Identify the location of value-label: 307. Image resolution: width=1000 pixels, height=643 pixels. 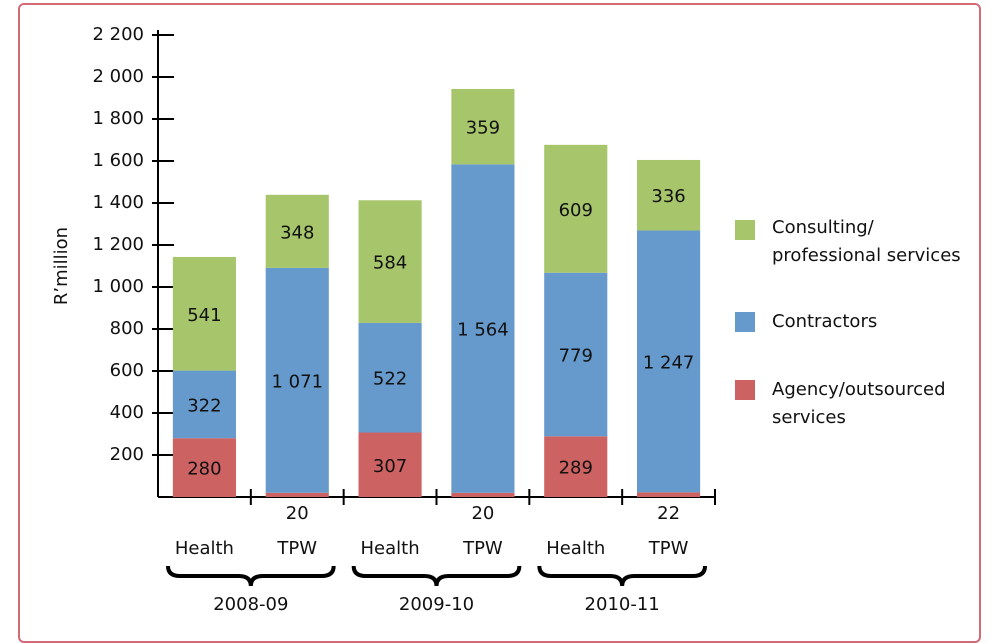
(390, 466).